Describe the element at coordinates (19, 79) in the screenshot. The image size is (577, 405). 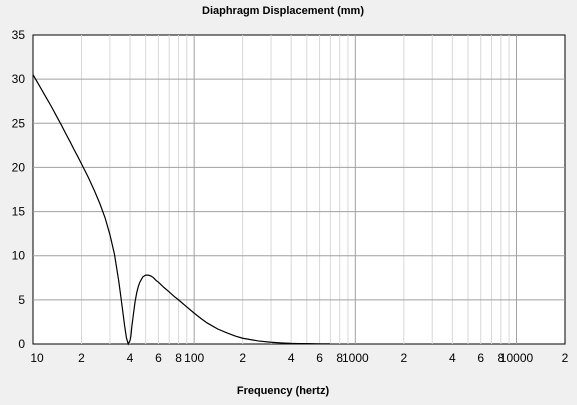
I see `y-tick-label: 30` at that location.